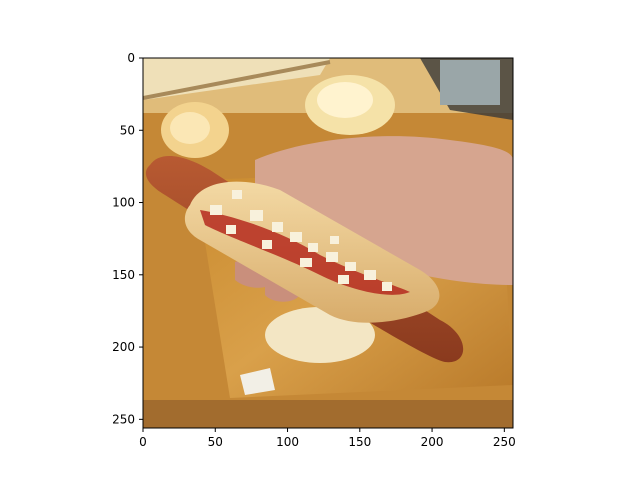  Describe the element at coordinates (131, 58) in the screenshot. I see `y-tick-label: 0` at that location.